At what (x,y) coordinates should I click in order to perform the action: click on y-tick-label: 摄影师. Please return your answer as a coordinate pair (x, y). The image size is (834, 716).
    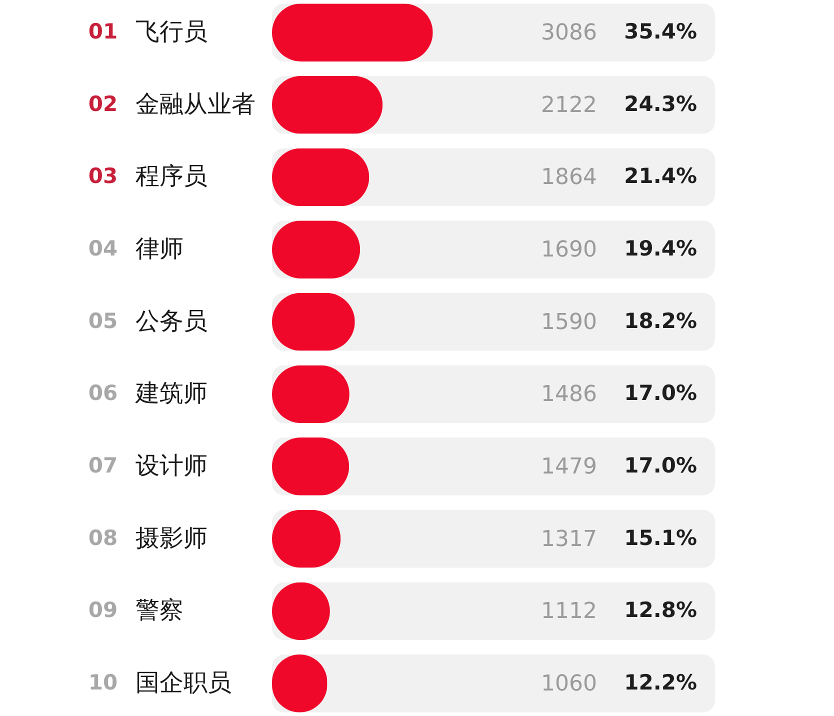
    Looking at the image, I should click on (172, 538).